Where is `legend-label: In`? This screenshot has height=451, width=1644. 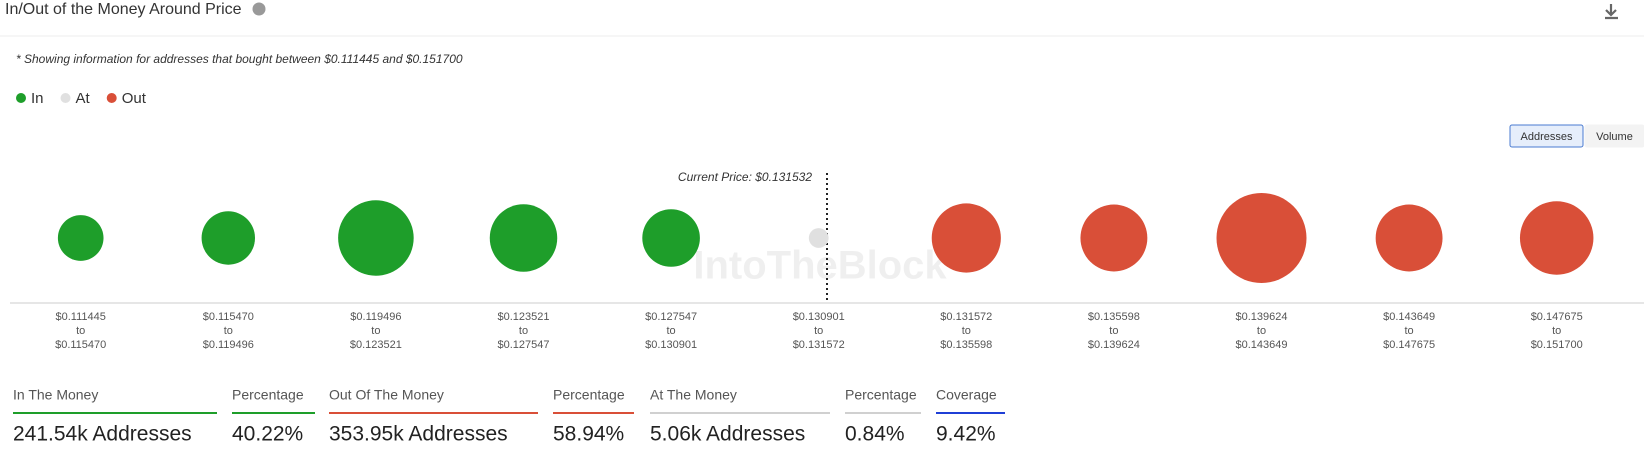
legend-label: In is located at coordinates (37, 98).